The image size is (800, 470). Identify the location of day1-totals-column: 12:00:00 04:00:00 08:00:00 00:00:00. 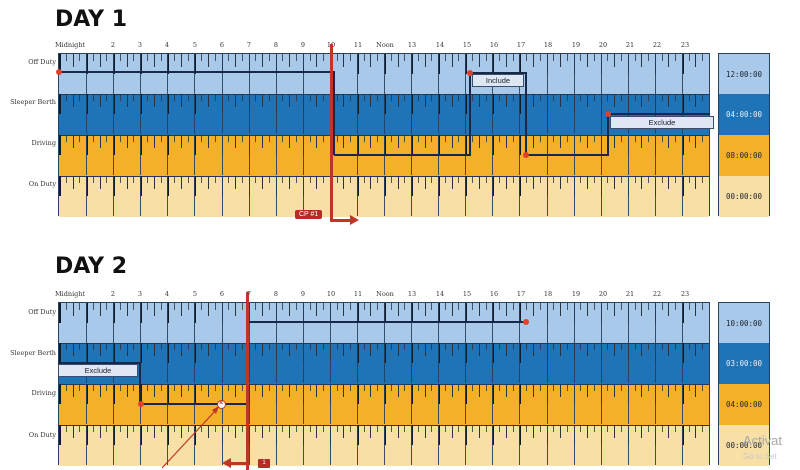
(744, 135).